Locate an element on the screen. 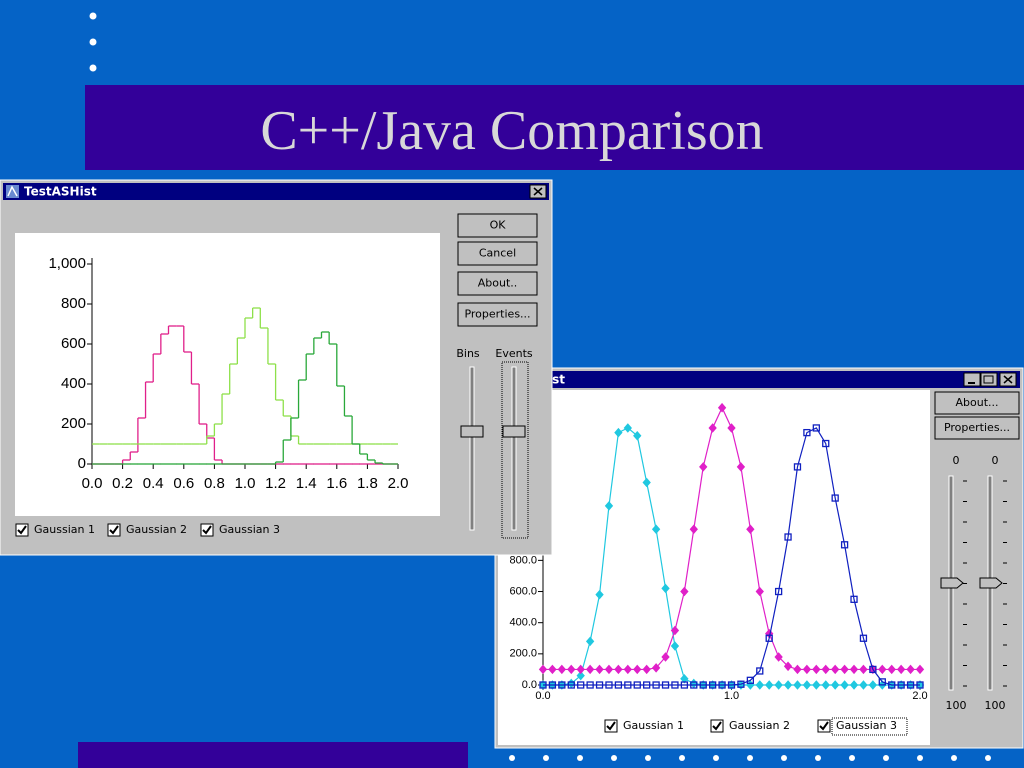  legend-label: Gaussian 1 is located at coordinates (64, 529).